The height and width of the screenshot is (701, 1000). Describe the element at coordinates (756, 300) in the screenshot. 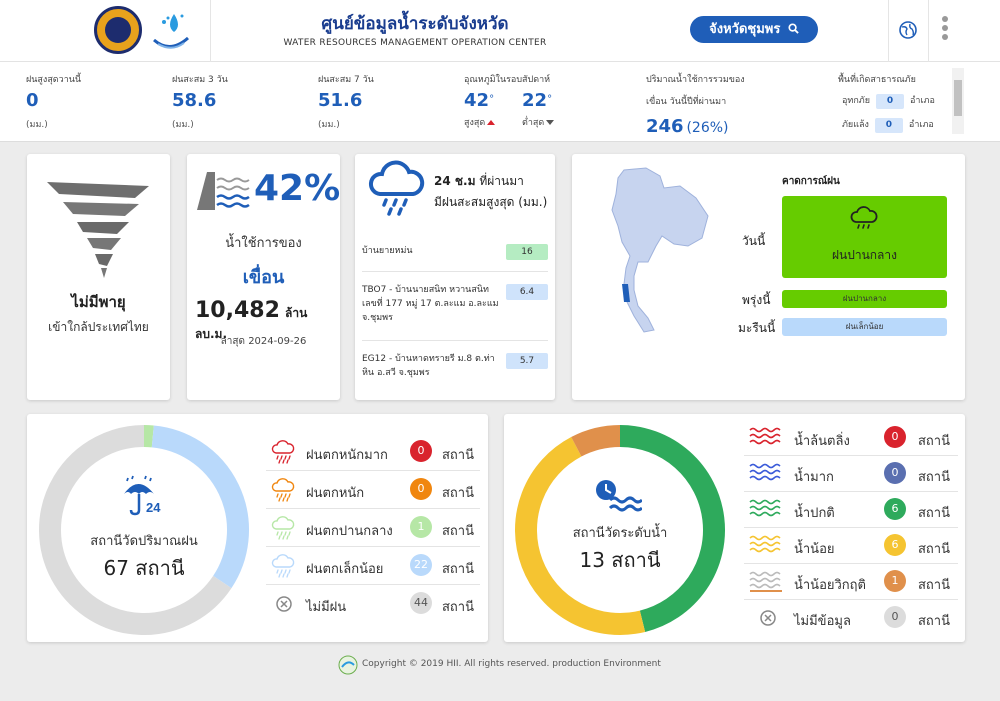

I see `forecast-tomorrow-label: พรุ่งนี้` at that location.